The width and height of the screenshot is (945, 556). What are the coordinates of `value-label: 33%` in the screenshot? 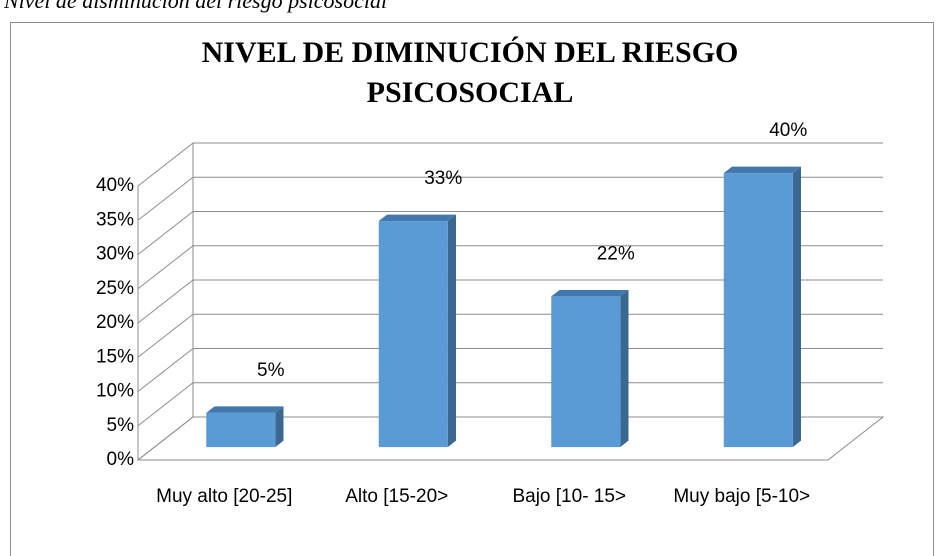 It's located at (443, 178).